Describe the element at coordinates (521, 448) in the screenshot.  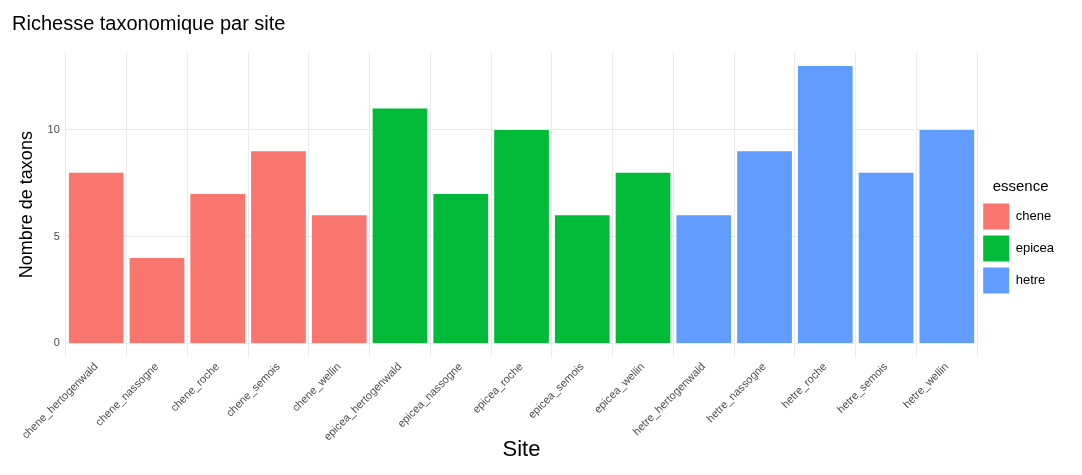
I see `x-axis-title: Site` at that location.